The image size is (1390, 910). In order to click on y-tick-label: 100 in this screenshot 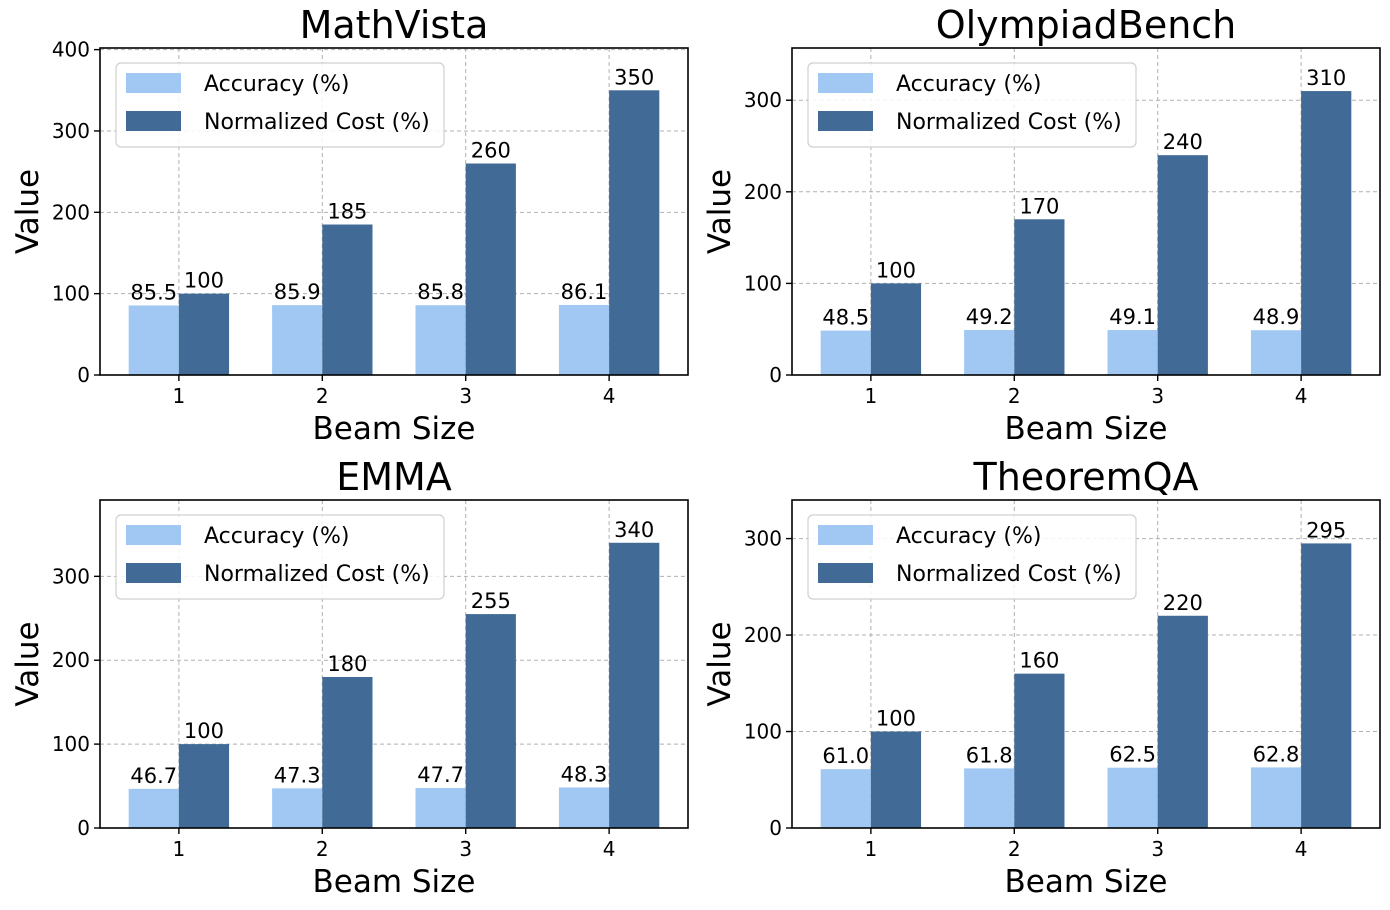, I will do `click(71, 744)`.